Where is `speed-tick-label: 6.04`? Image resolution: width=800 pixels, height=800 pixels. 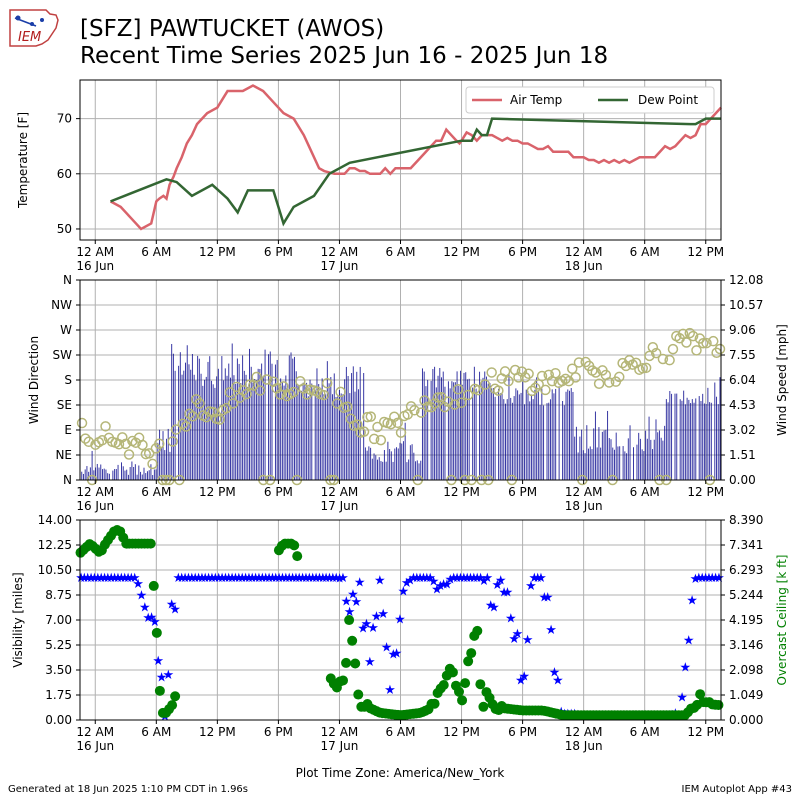 speed-tick-label: 6.04 is located at coordinates (742, 380).